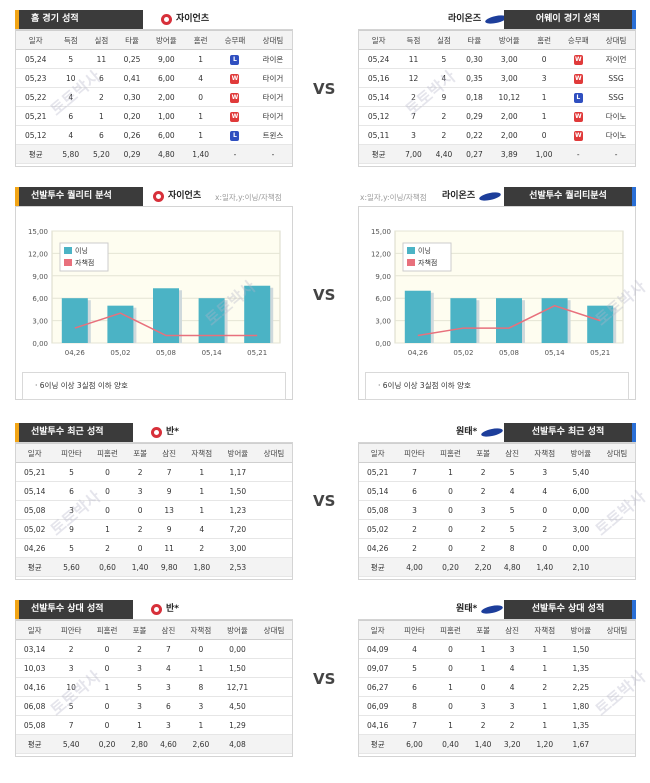 The width and height of the screenshot is (650, 783). What do you see at coordinates (36, 97) in the screenshot?
I see `table-cell: 05,22` at bounding box center [36, 97].